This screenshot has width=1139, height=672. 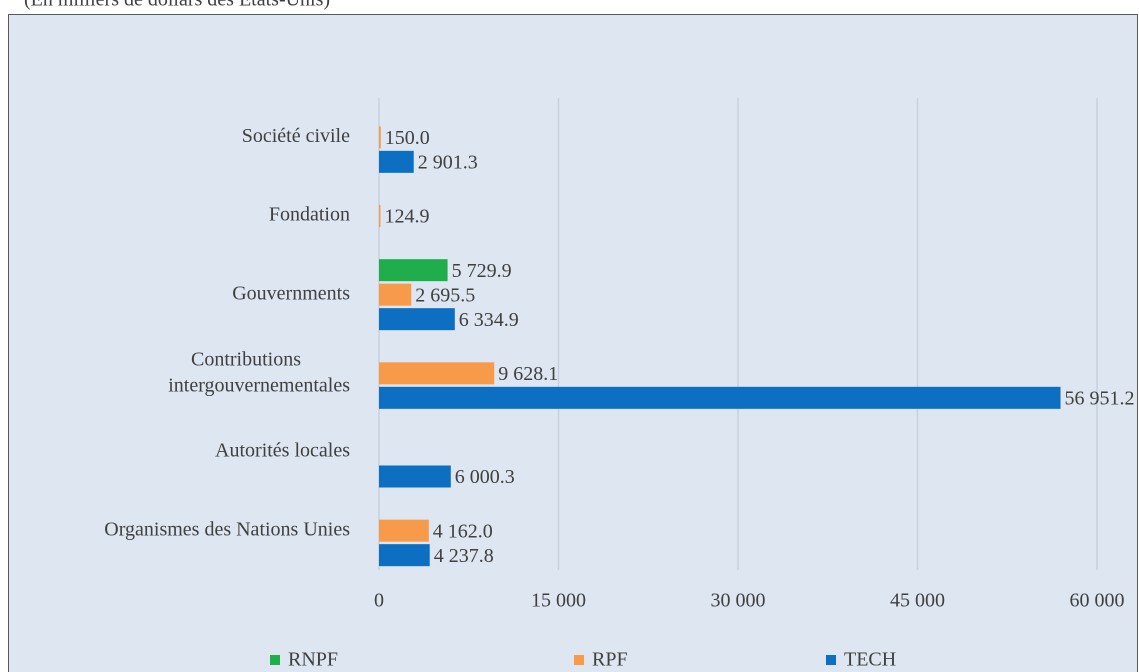 What do you see at coordinates (291, 293) in the screenshot?
I see `y-tick-label: Gouvernments` at bounding box center [291, 293].